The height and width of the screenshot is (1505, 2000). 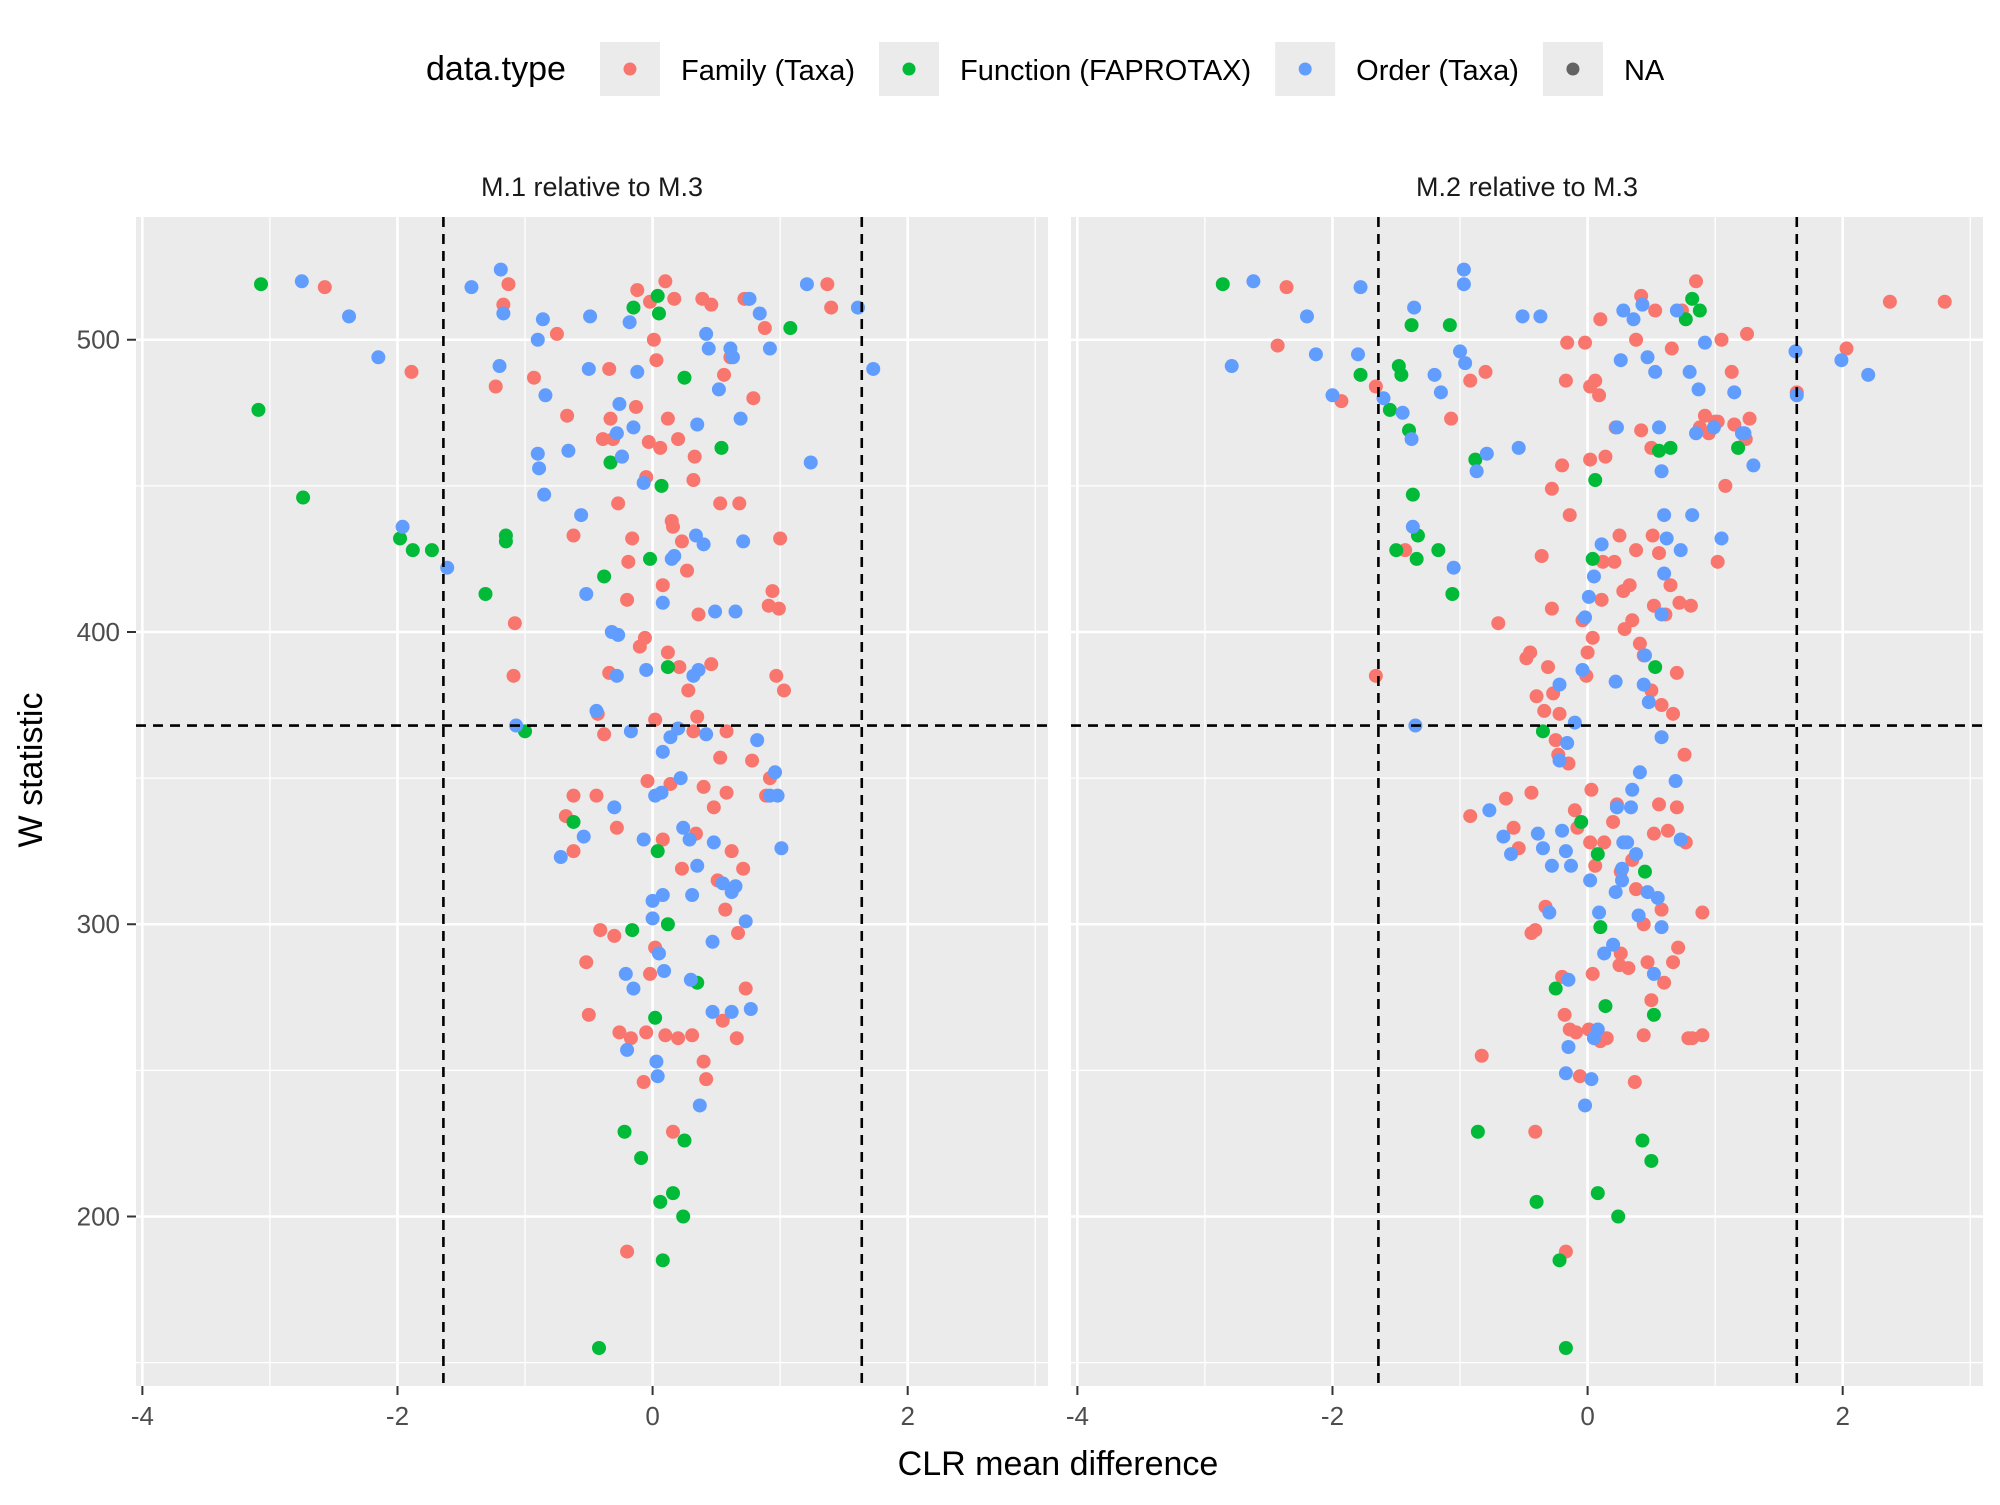 I want to click on facet-strip, so click(x=1527, y=187).